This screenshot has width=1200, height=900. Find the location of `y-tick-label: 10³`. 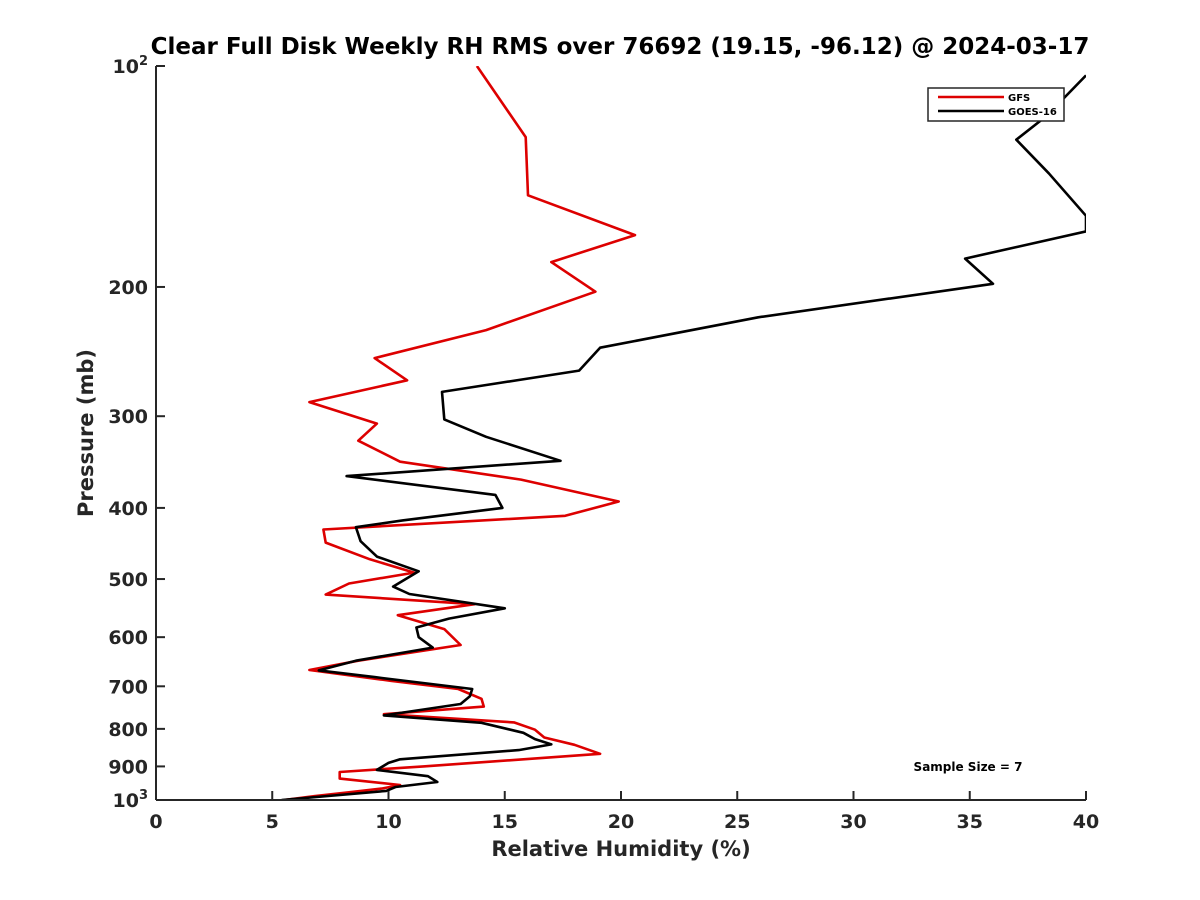

y-tick-label: 10³ is located at coordinates (131, 800).